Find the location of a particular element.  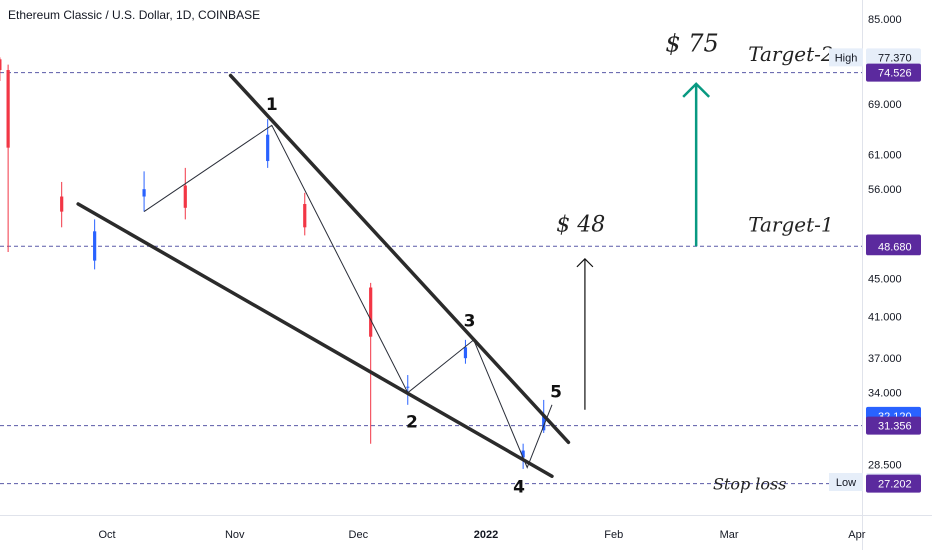

wave-label: 3 is located at coordinates (470, 321).